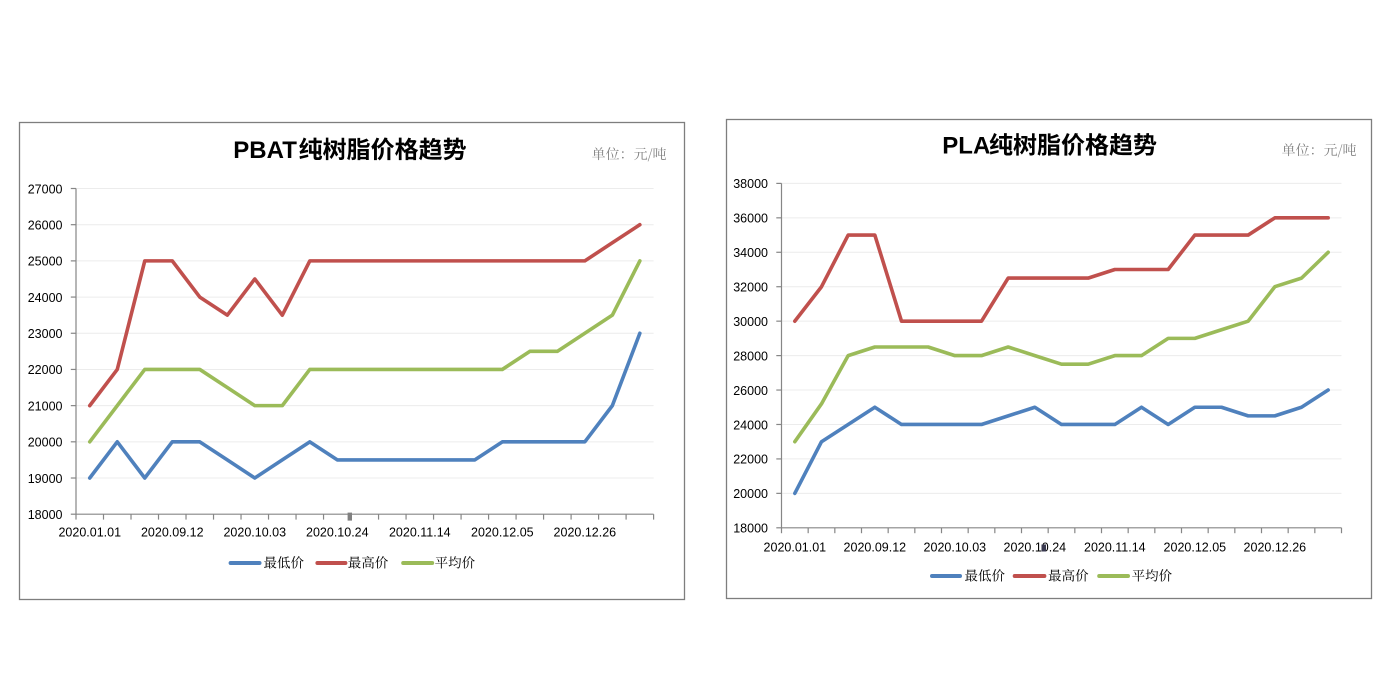 The height and width of the screenshot is (700, 1400). Describe the element at coordinates (750, 184) in the screenshot. I see `svg-text: 38000` at that location.